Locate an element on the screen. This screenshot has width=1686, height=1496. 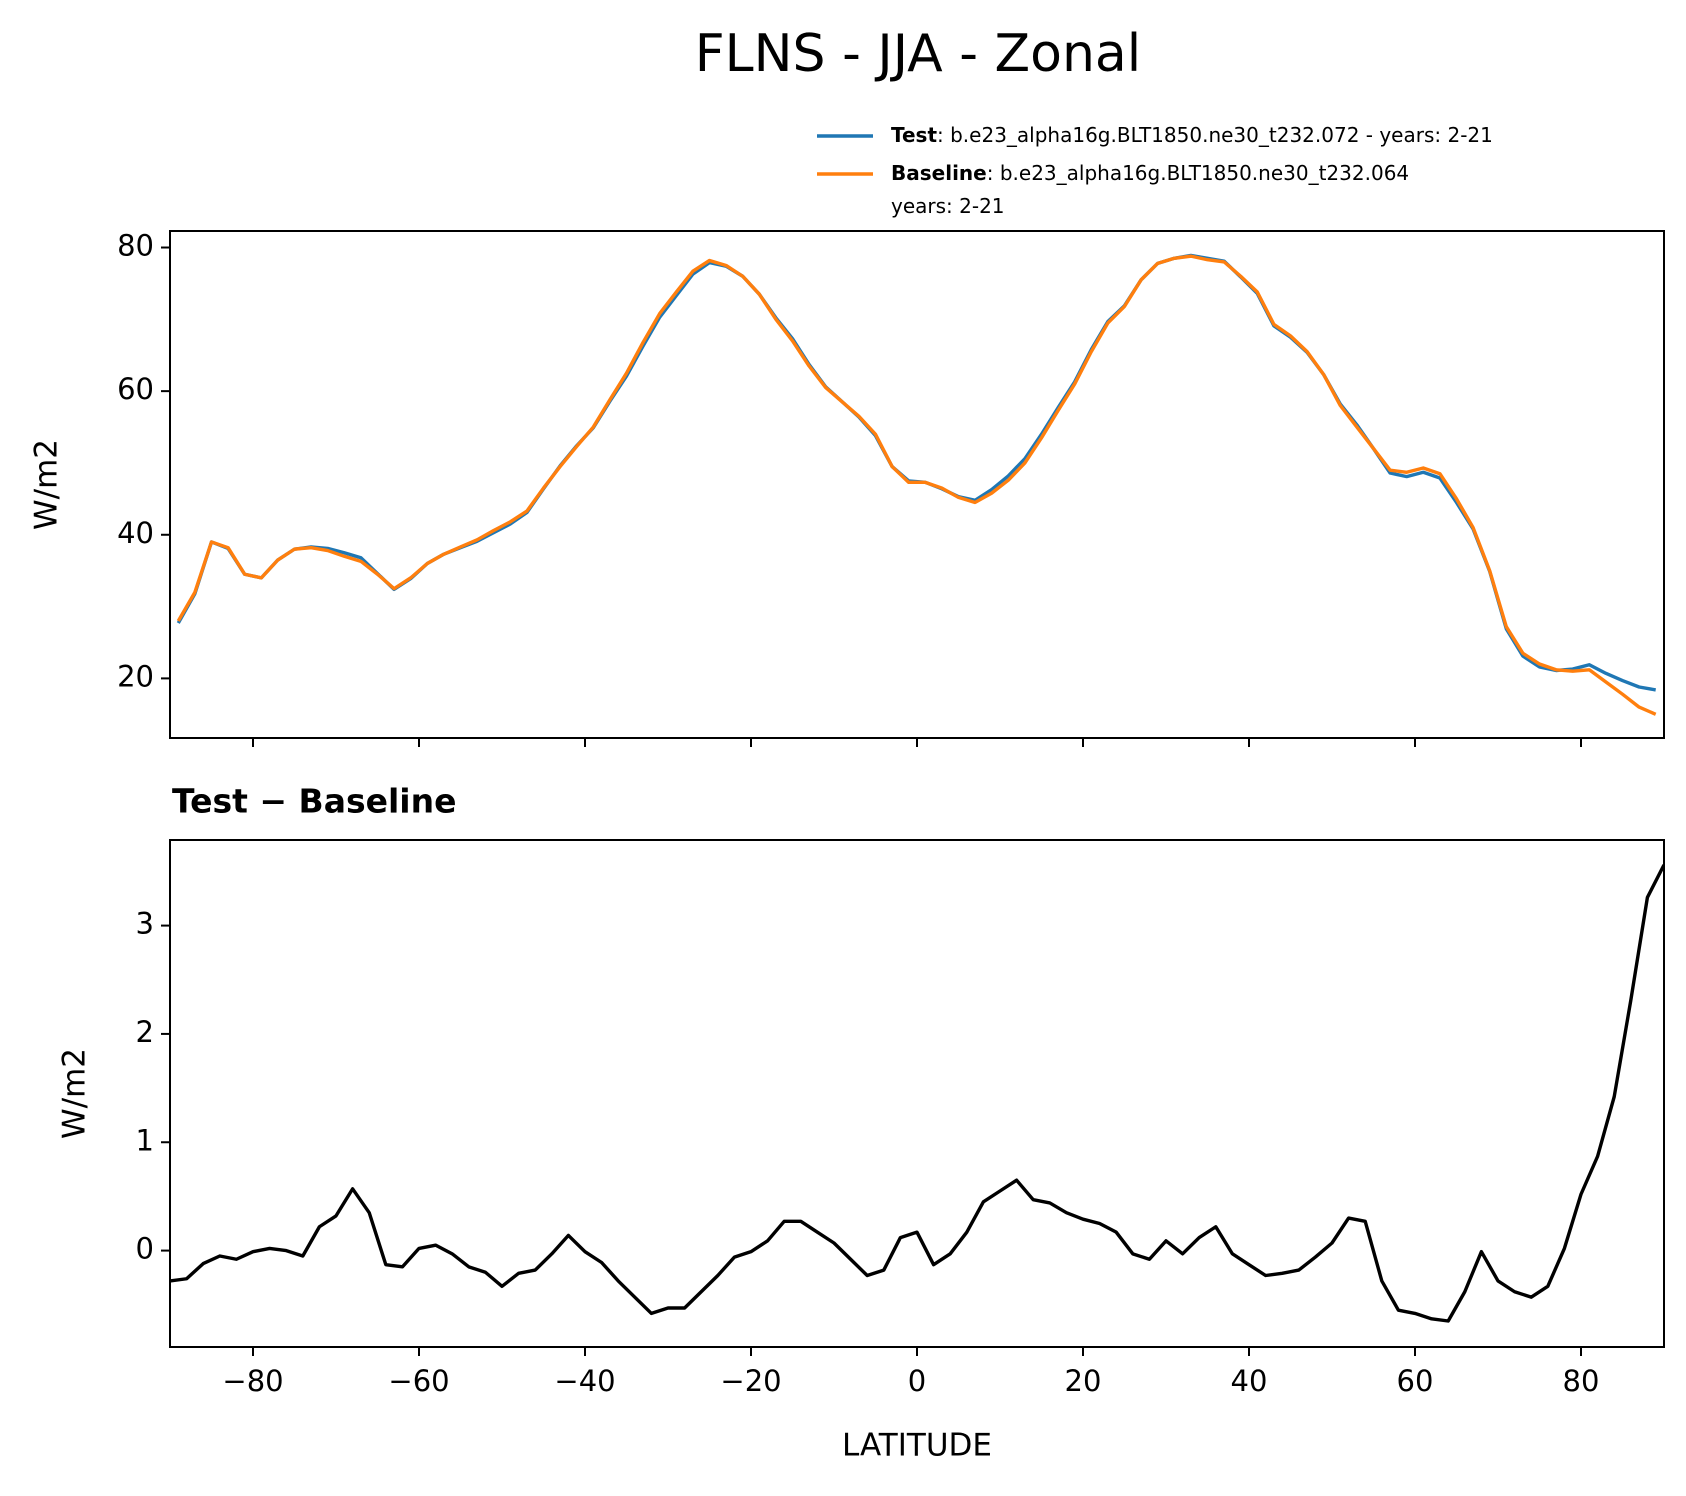
legend-name: Baseline is located at coordinates (939, 173).